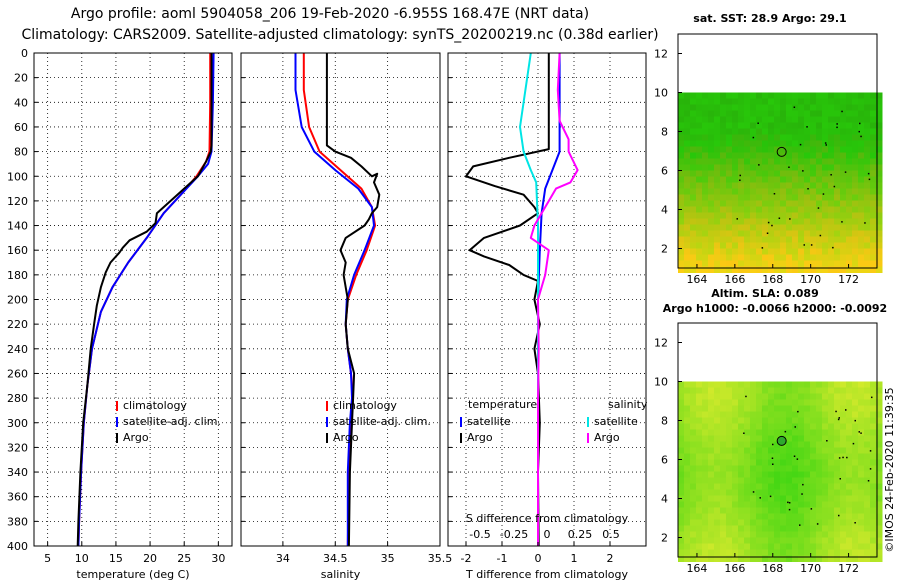 Image resolution: width=900 pixels, height=580 pixels. I want to click on x-tick-label: 20, so click(150, 558).